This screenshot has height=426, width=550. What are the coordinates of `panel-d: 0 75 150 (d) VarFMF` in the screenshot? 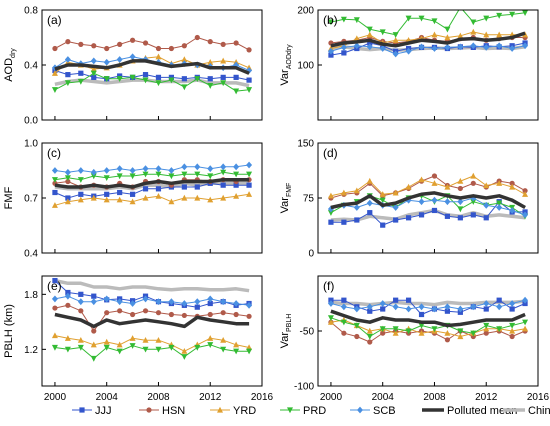 It's located at (409, 199).